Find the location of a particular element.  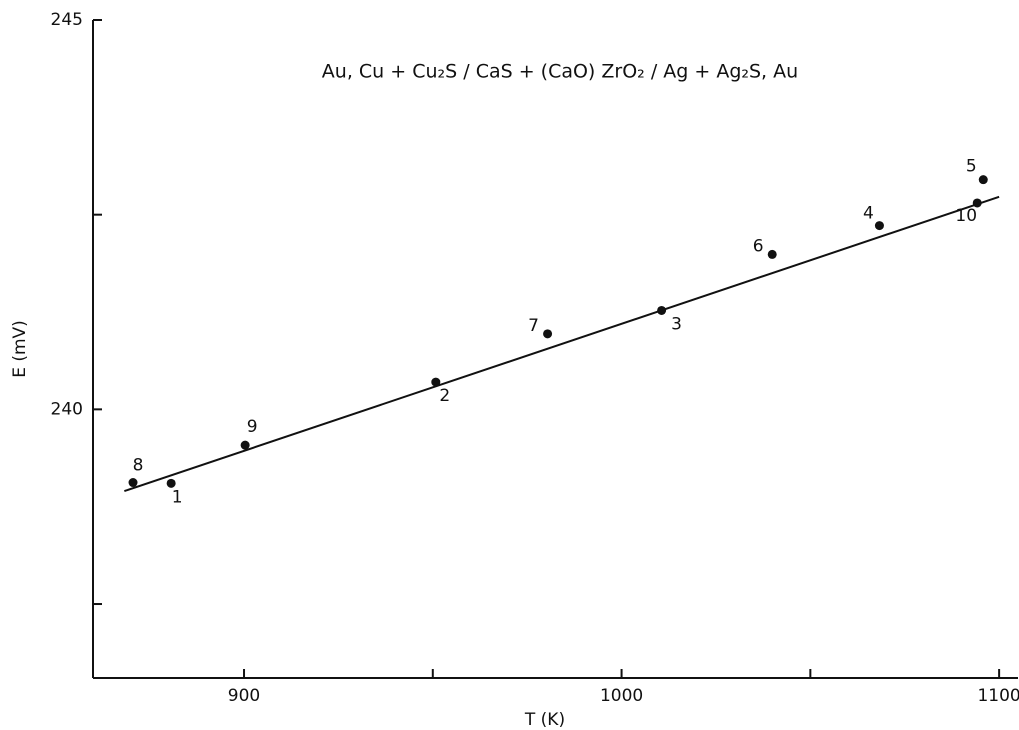

point-label: 2 is located at coordinates (444, 396).